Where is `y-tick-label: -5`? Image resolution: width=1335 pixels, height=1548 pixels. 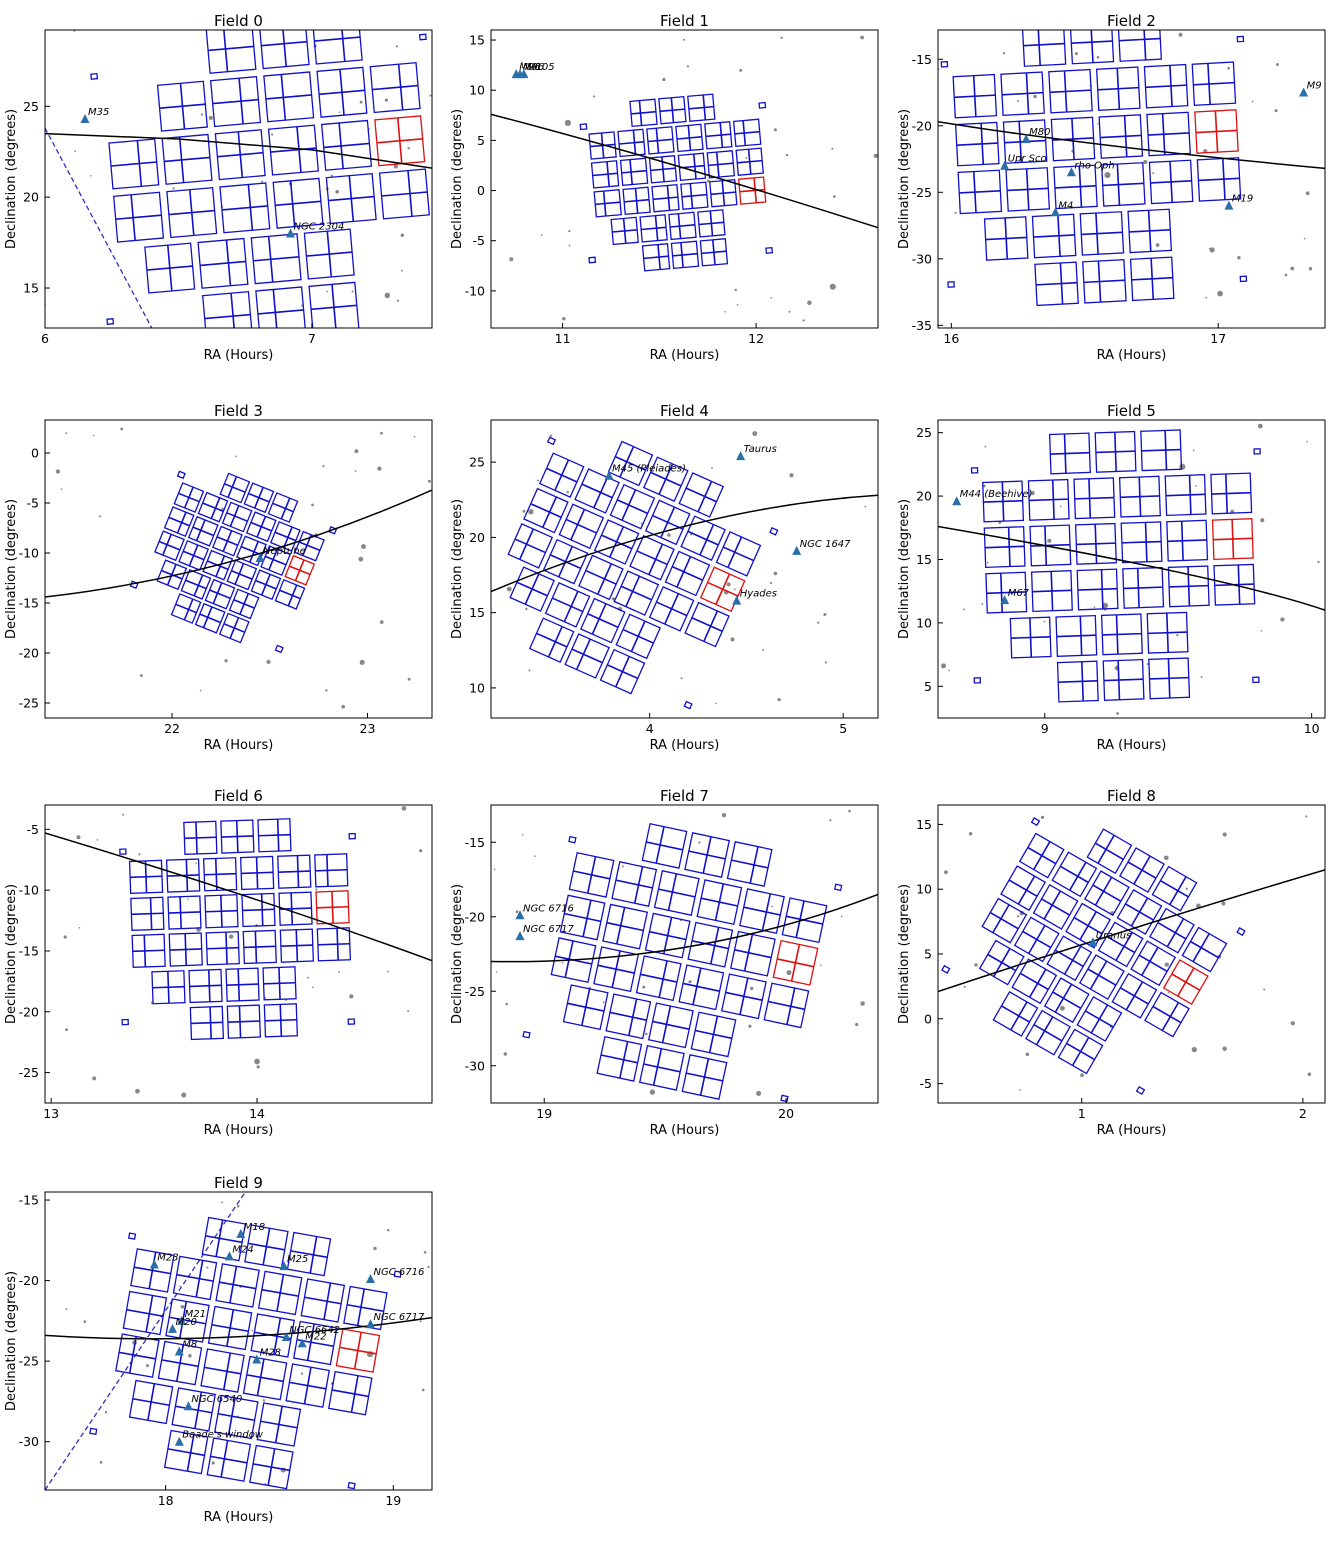
y-tick-label: -5 is located at coordinates (926, 1083).